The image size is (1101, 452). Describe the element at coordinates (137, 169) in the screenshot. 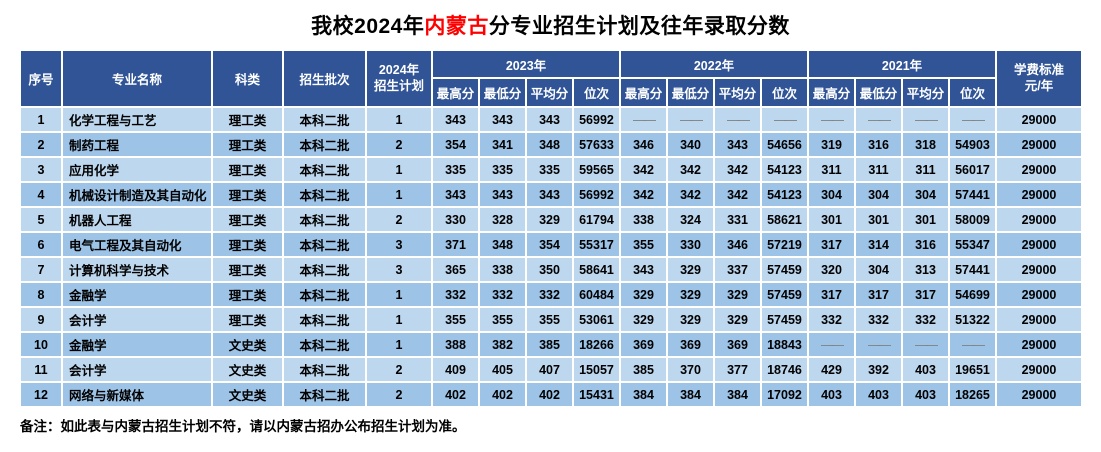

I see `major-name: 应用化学` at that location.